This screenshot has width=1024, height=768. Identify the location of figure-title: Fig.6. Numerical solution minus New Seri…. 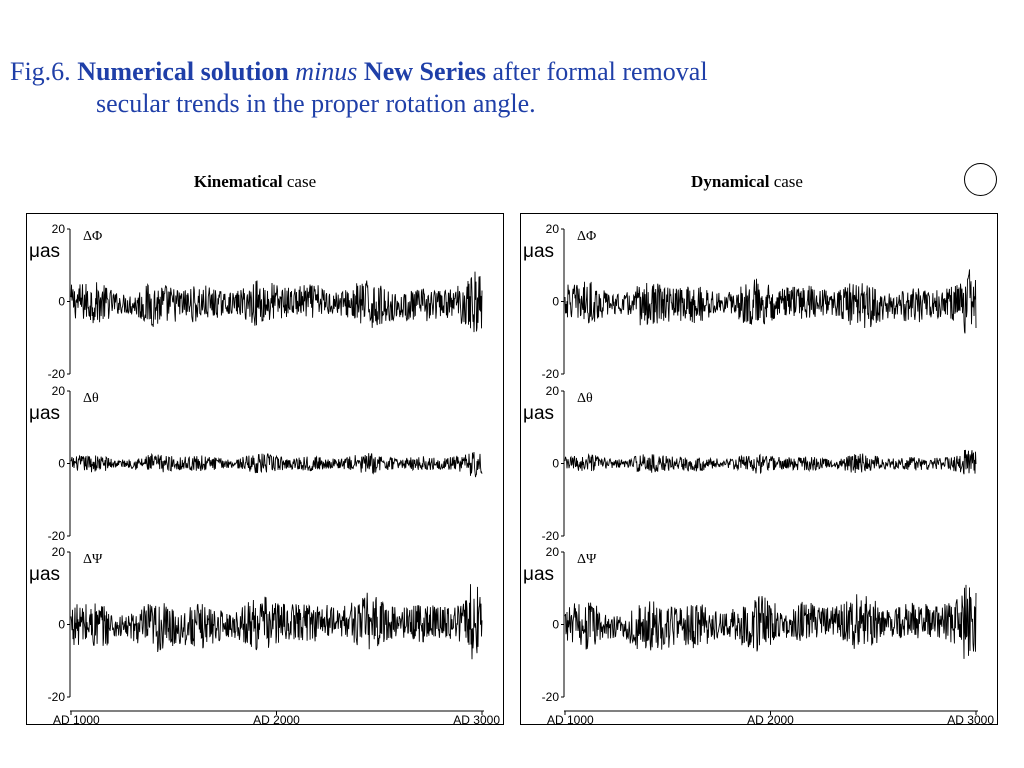
(490, 88).